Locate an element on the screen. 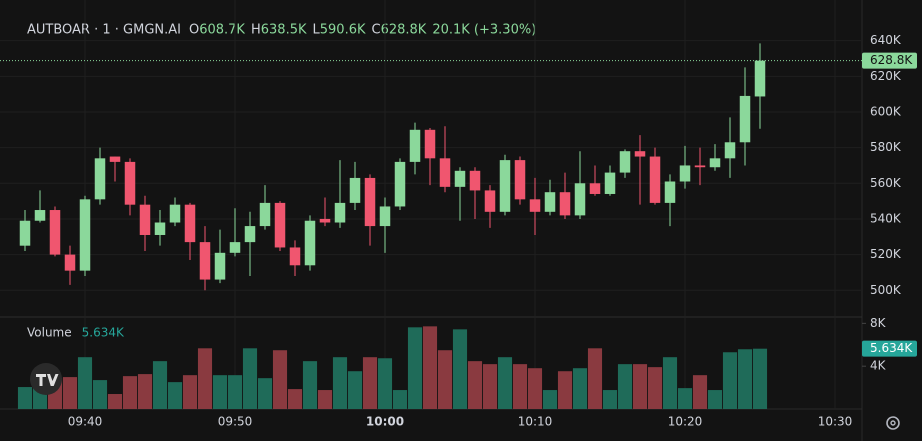 The width and height of the screenshot is (922, 441). last-price-badge is located at coordinates (889, 60).